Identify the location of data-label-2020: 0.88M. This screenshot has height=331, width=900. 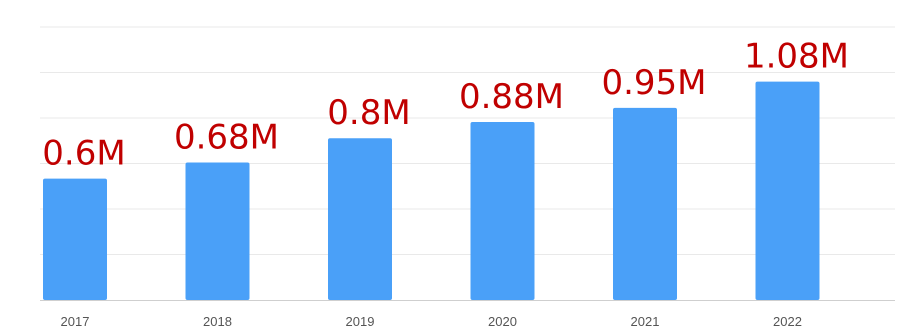
(511, 97).